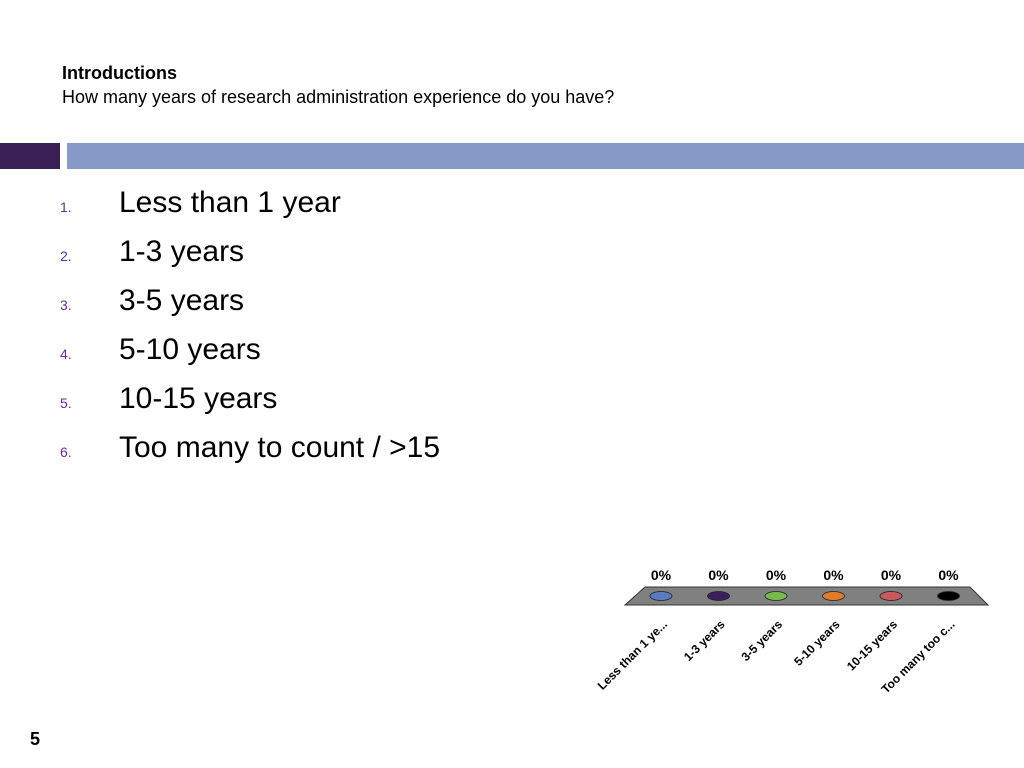  What do you see at coordinates (806, 596) in the screenshot?
I see `chart-floor` at bounding box center [806, 596].